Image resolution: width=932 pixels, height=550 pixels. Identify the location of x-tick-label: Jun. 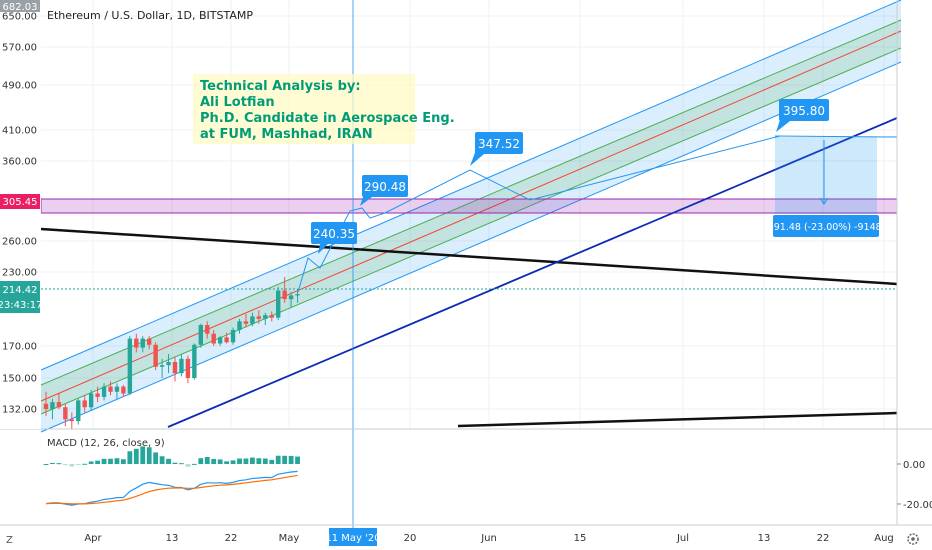
(488, 538).